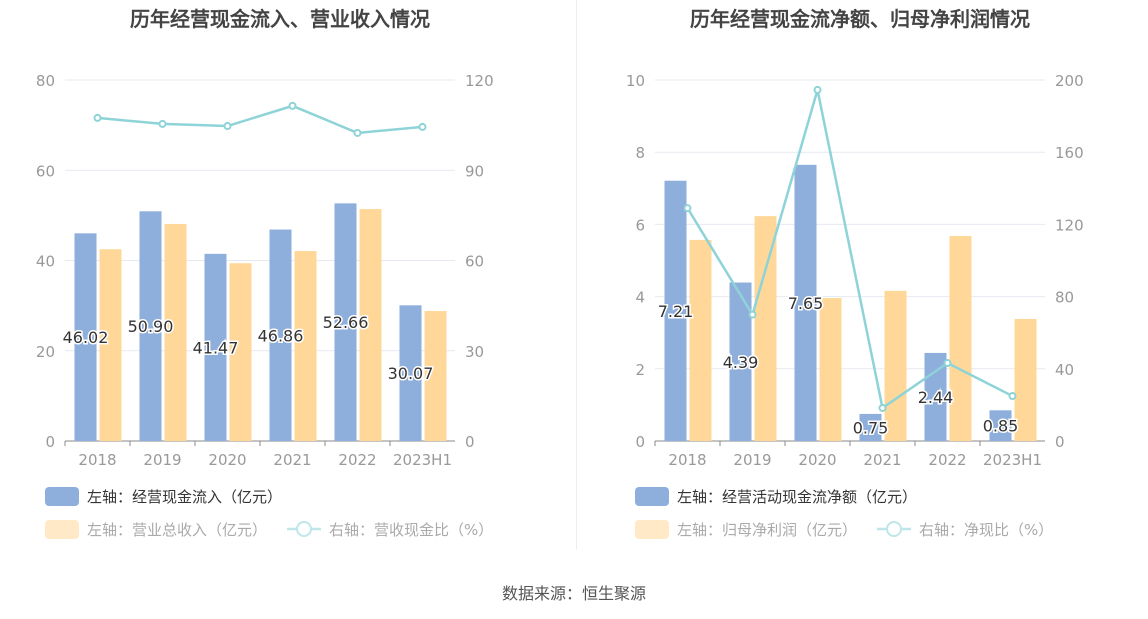 This screenshot has width=1148, height=619. I want to click on left-tick-label: 2, so click(640, 370).